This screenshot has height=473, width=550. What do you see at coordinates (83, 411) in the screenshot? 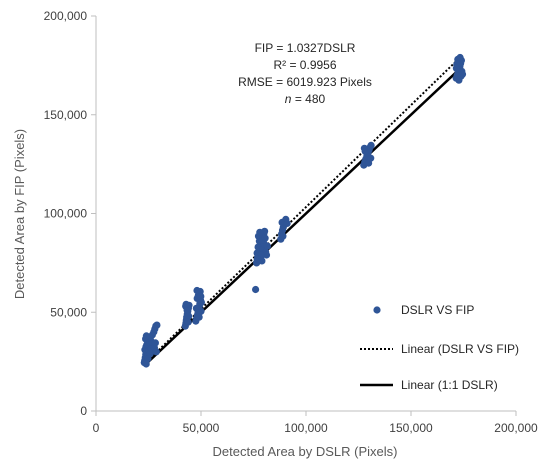
I see `y-tick-label: 0` at bounding box center [83, 411].